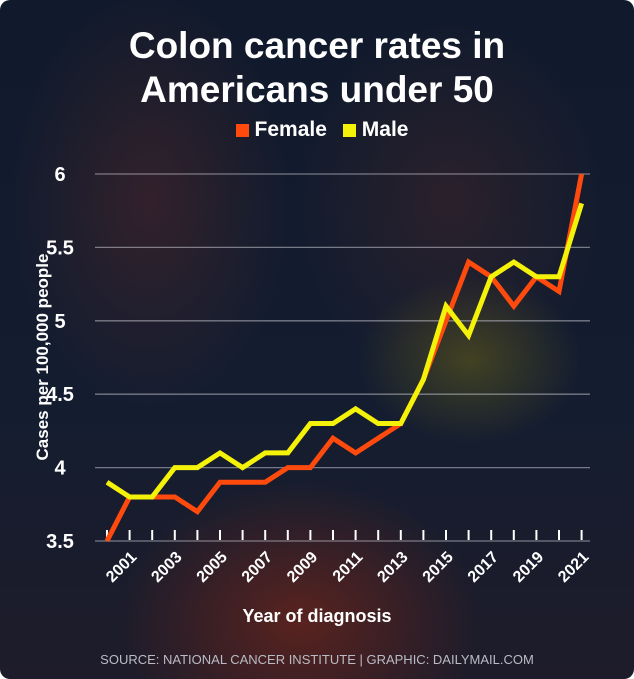 The height and width of the screenshot is (679, 634). I want to click on legend: Female Male, so click(317, 130).